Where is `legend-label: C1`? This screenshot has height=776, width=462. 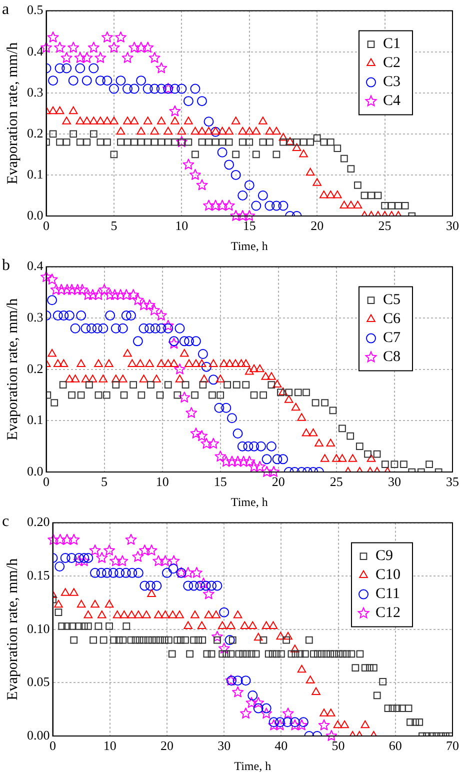 legend-label: C1 is located at coordinates (391, 44).